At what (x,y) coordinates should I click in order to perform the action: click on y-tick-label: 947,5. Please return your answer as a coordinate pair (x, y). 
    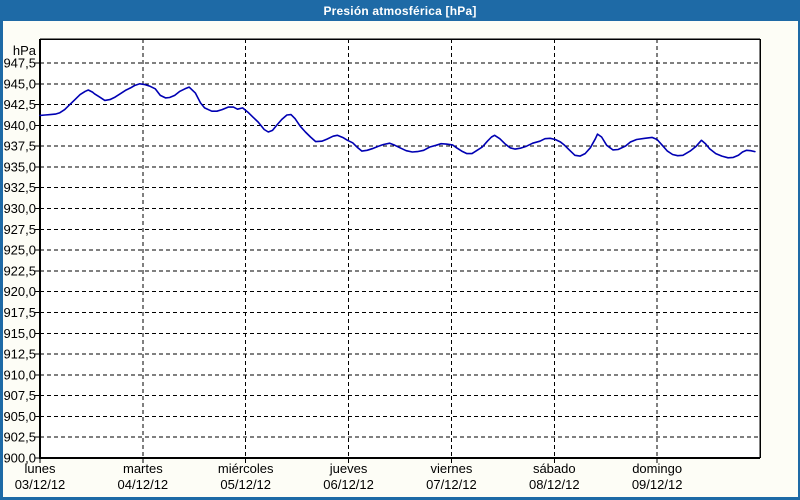
    Looking at the image, I should click on (19, 63).